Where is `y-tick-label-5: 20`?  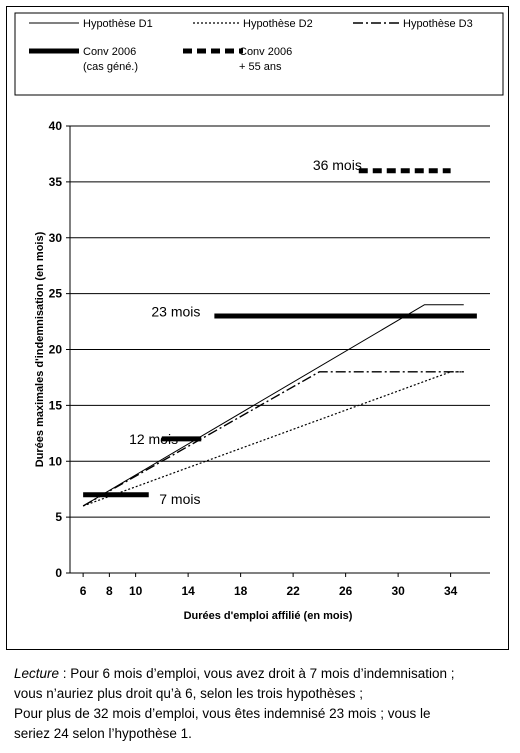 y-tick-label-5: 20 is located at coordinates (56, 350).